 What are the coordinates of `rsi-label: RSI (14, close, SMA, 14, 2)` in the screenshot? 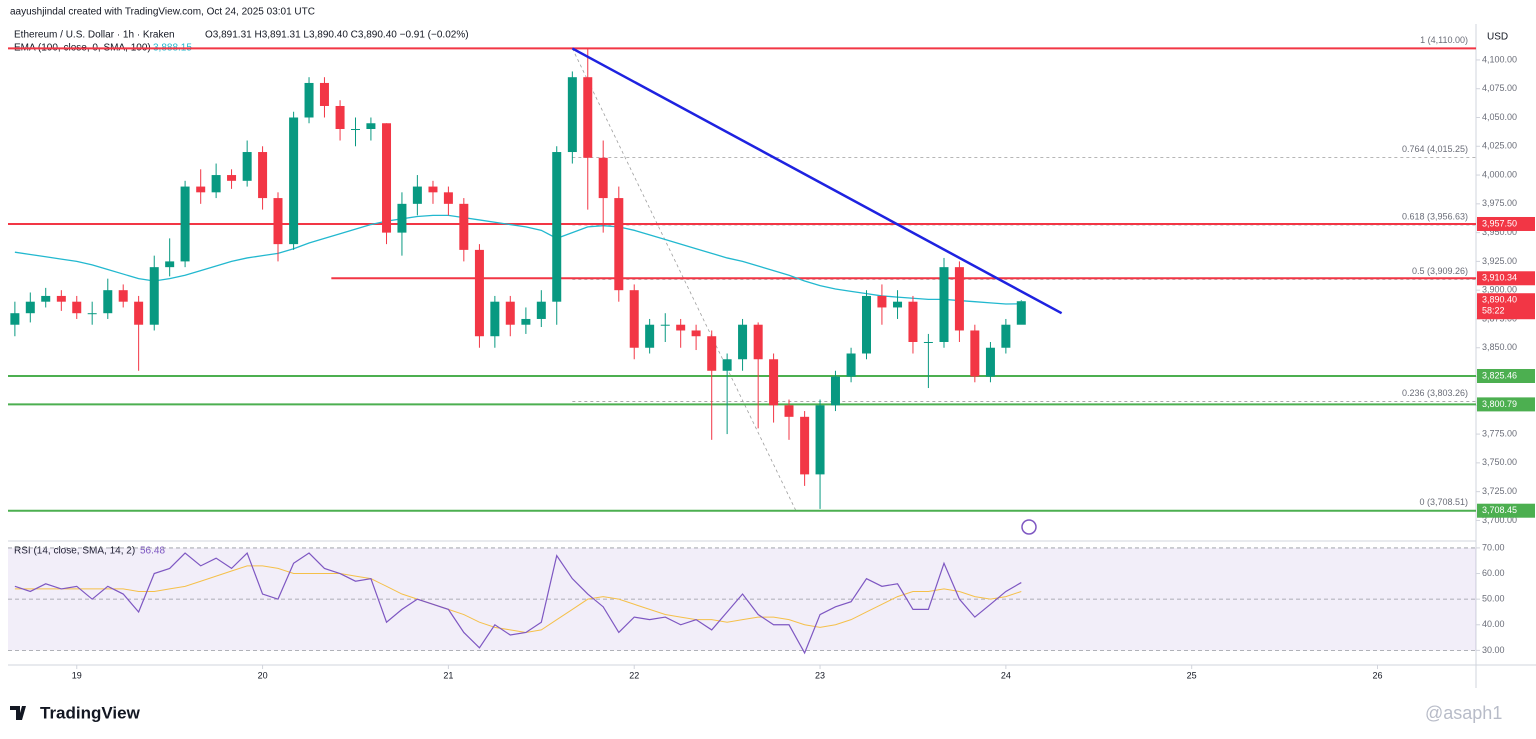 It's located at (74, 551).